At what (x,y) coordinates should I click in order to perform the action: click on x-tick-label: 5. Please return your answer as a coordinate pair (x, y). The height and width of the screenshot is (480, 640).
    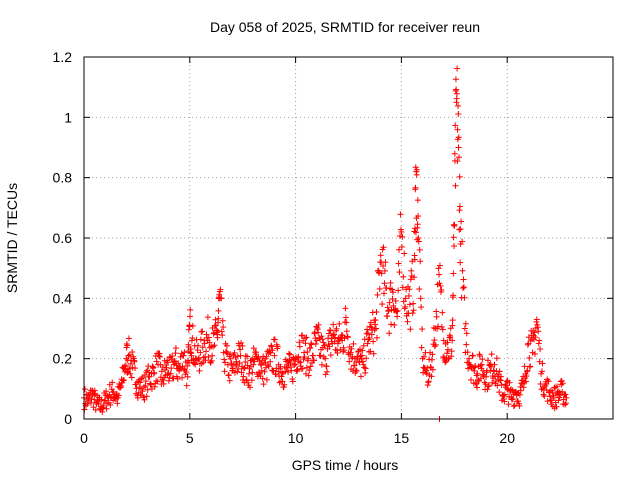
    Looking at the image, I should click on (190, 438).